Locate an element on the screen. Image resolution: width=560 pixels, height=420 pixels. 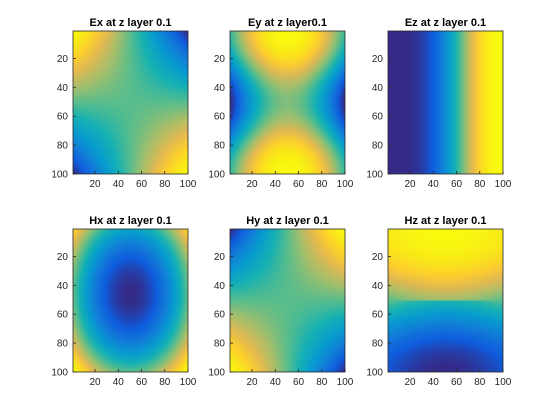
subplot-ey: 20 40 60 80 100 20 40 60 80 100 Ey at z layer0.1 is located at coordinates (280, 103).